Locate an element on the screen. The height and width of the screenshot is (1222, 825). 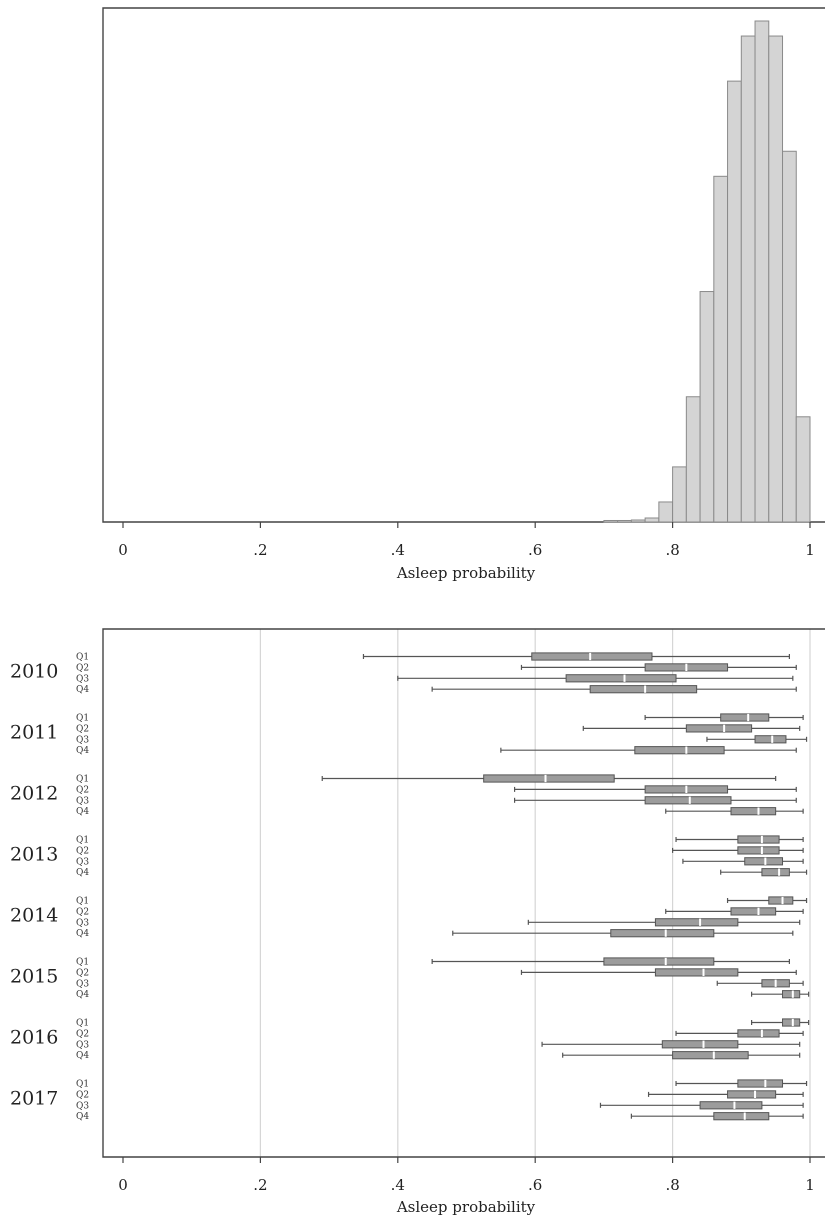
histogram-x-tick-label: .4 is located at coordinates (398, 550).